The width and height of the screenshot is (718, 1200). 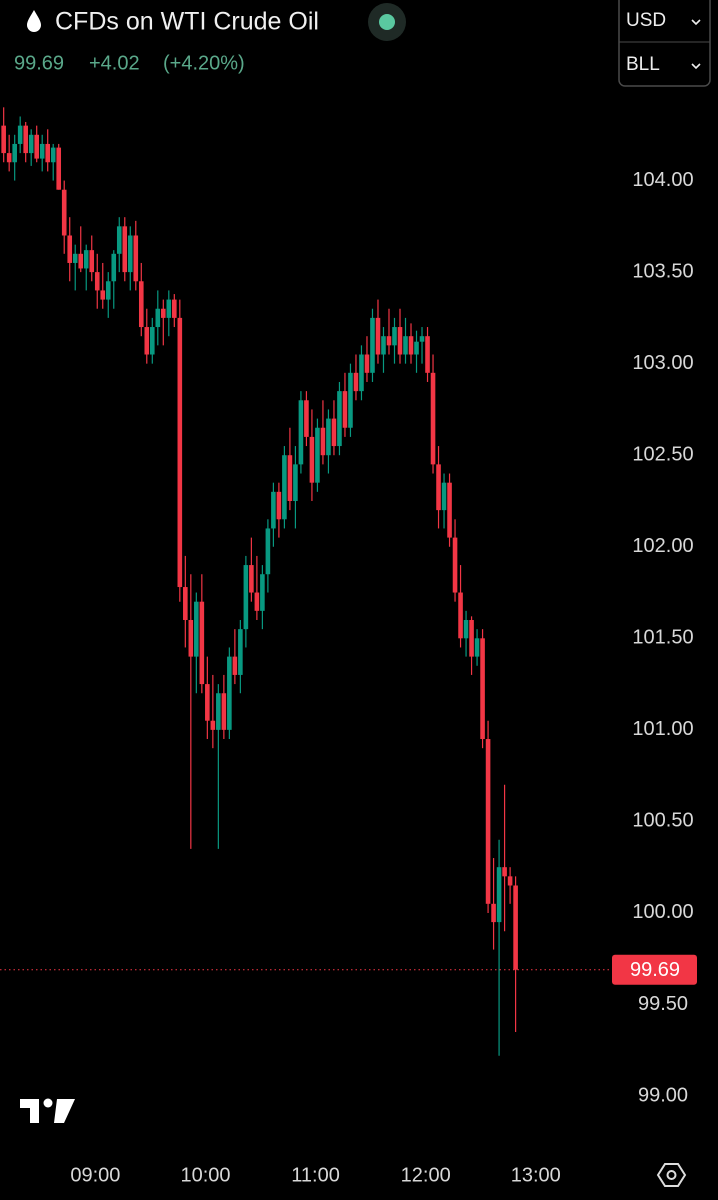 I want to click on y-tick-label: 102.00, so click(x=662, y=546).